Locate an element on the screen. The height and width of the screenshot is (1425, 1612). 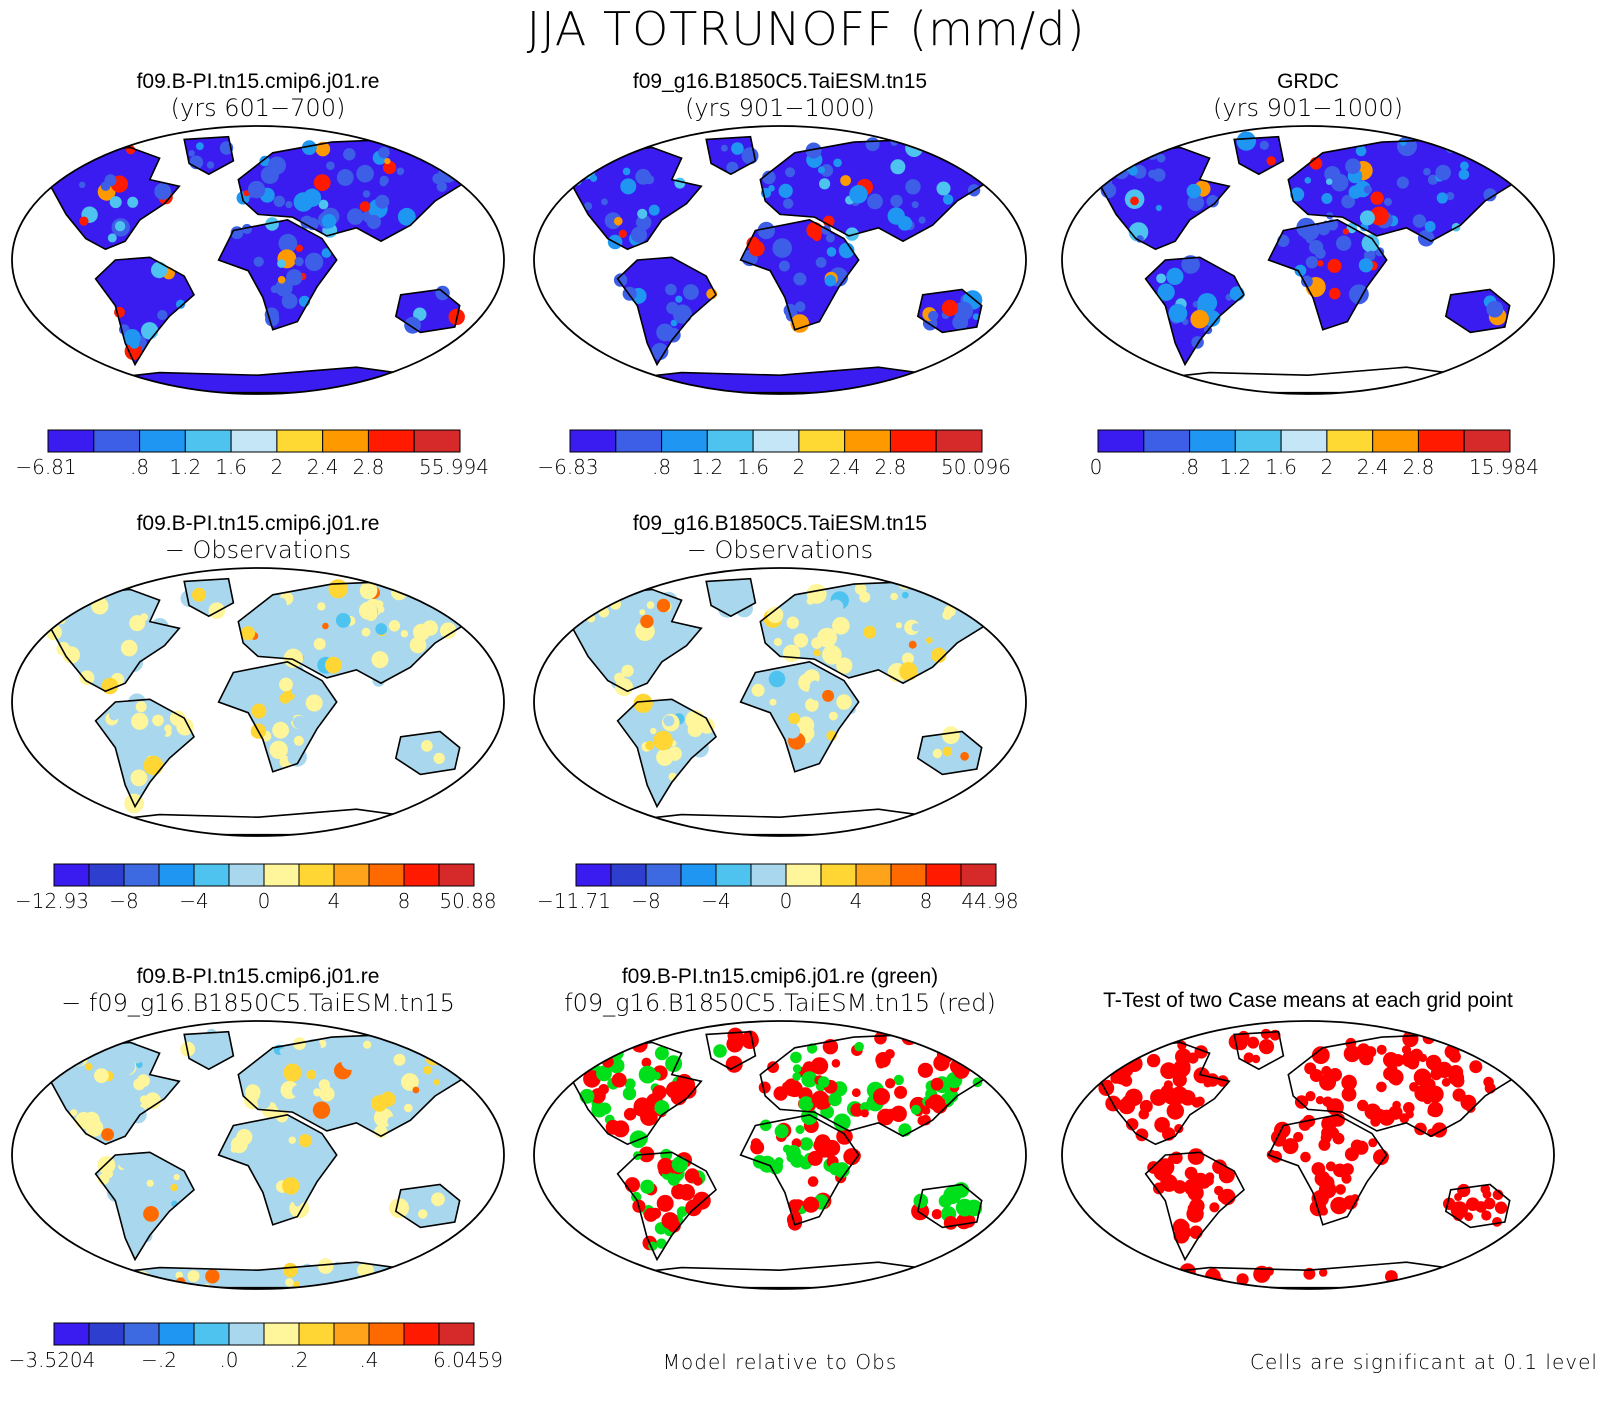
colorbar-tick-label: −8 is located at coordinates (123, 901).